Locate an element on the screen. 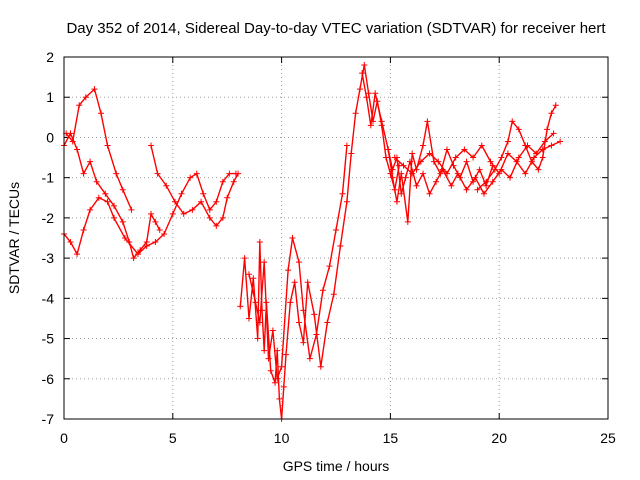  series-sat-h is located at coordinates (477, 157).